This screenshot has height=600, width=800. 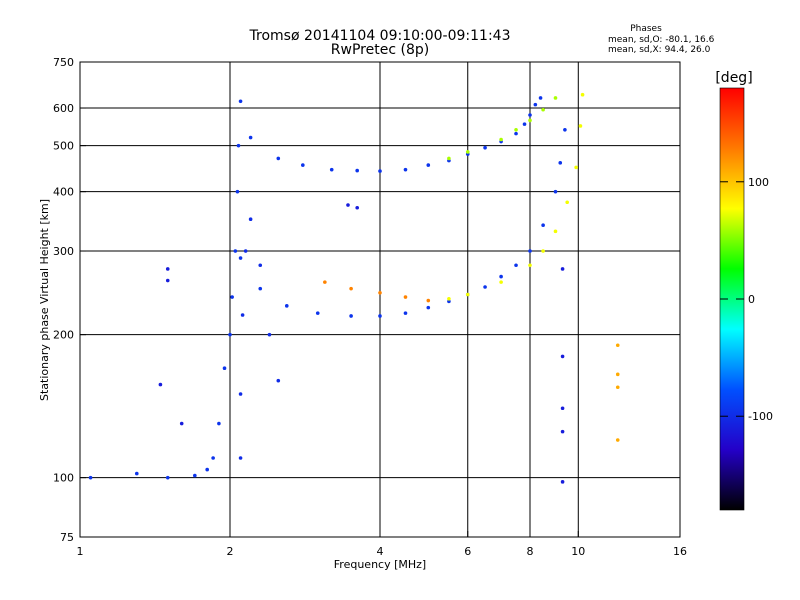 What do you see at coordinates (760, 416) in the screenshot?
I see `colorbar-tick-label: -100` at bounding box center [760, 416].